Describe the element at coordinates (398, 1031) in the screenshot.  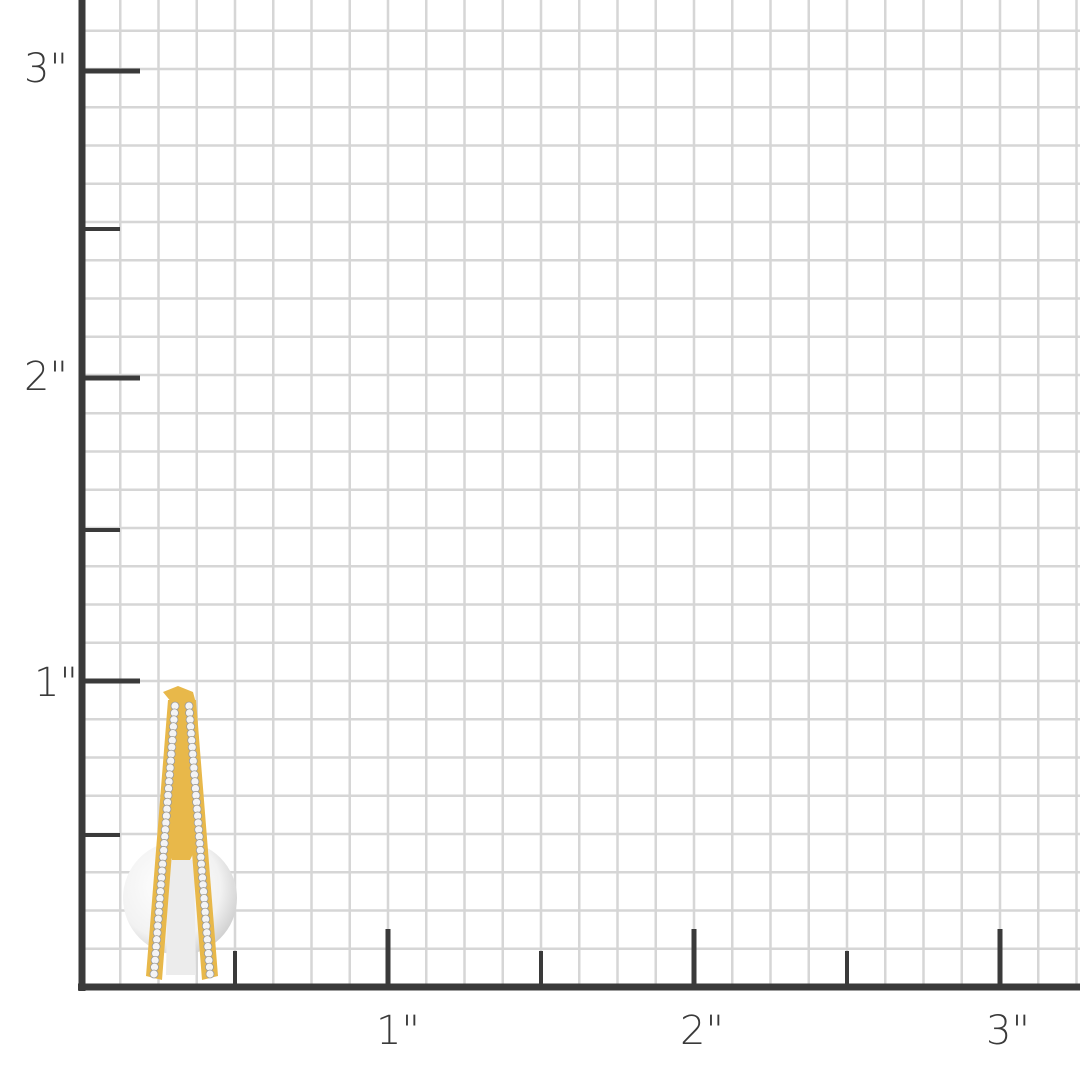
I see `x-label-1: 1"` at that location.